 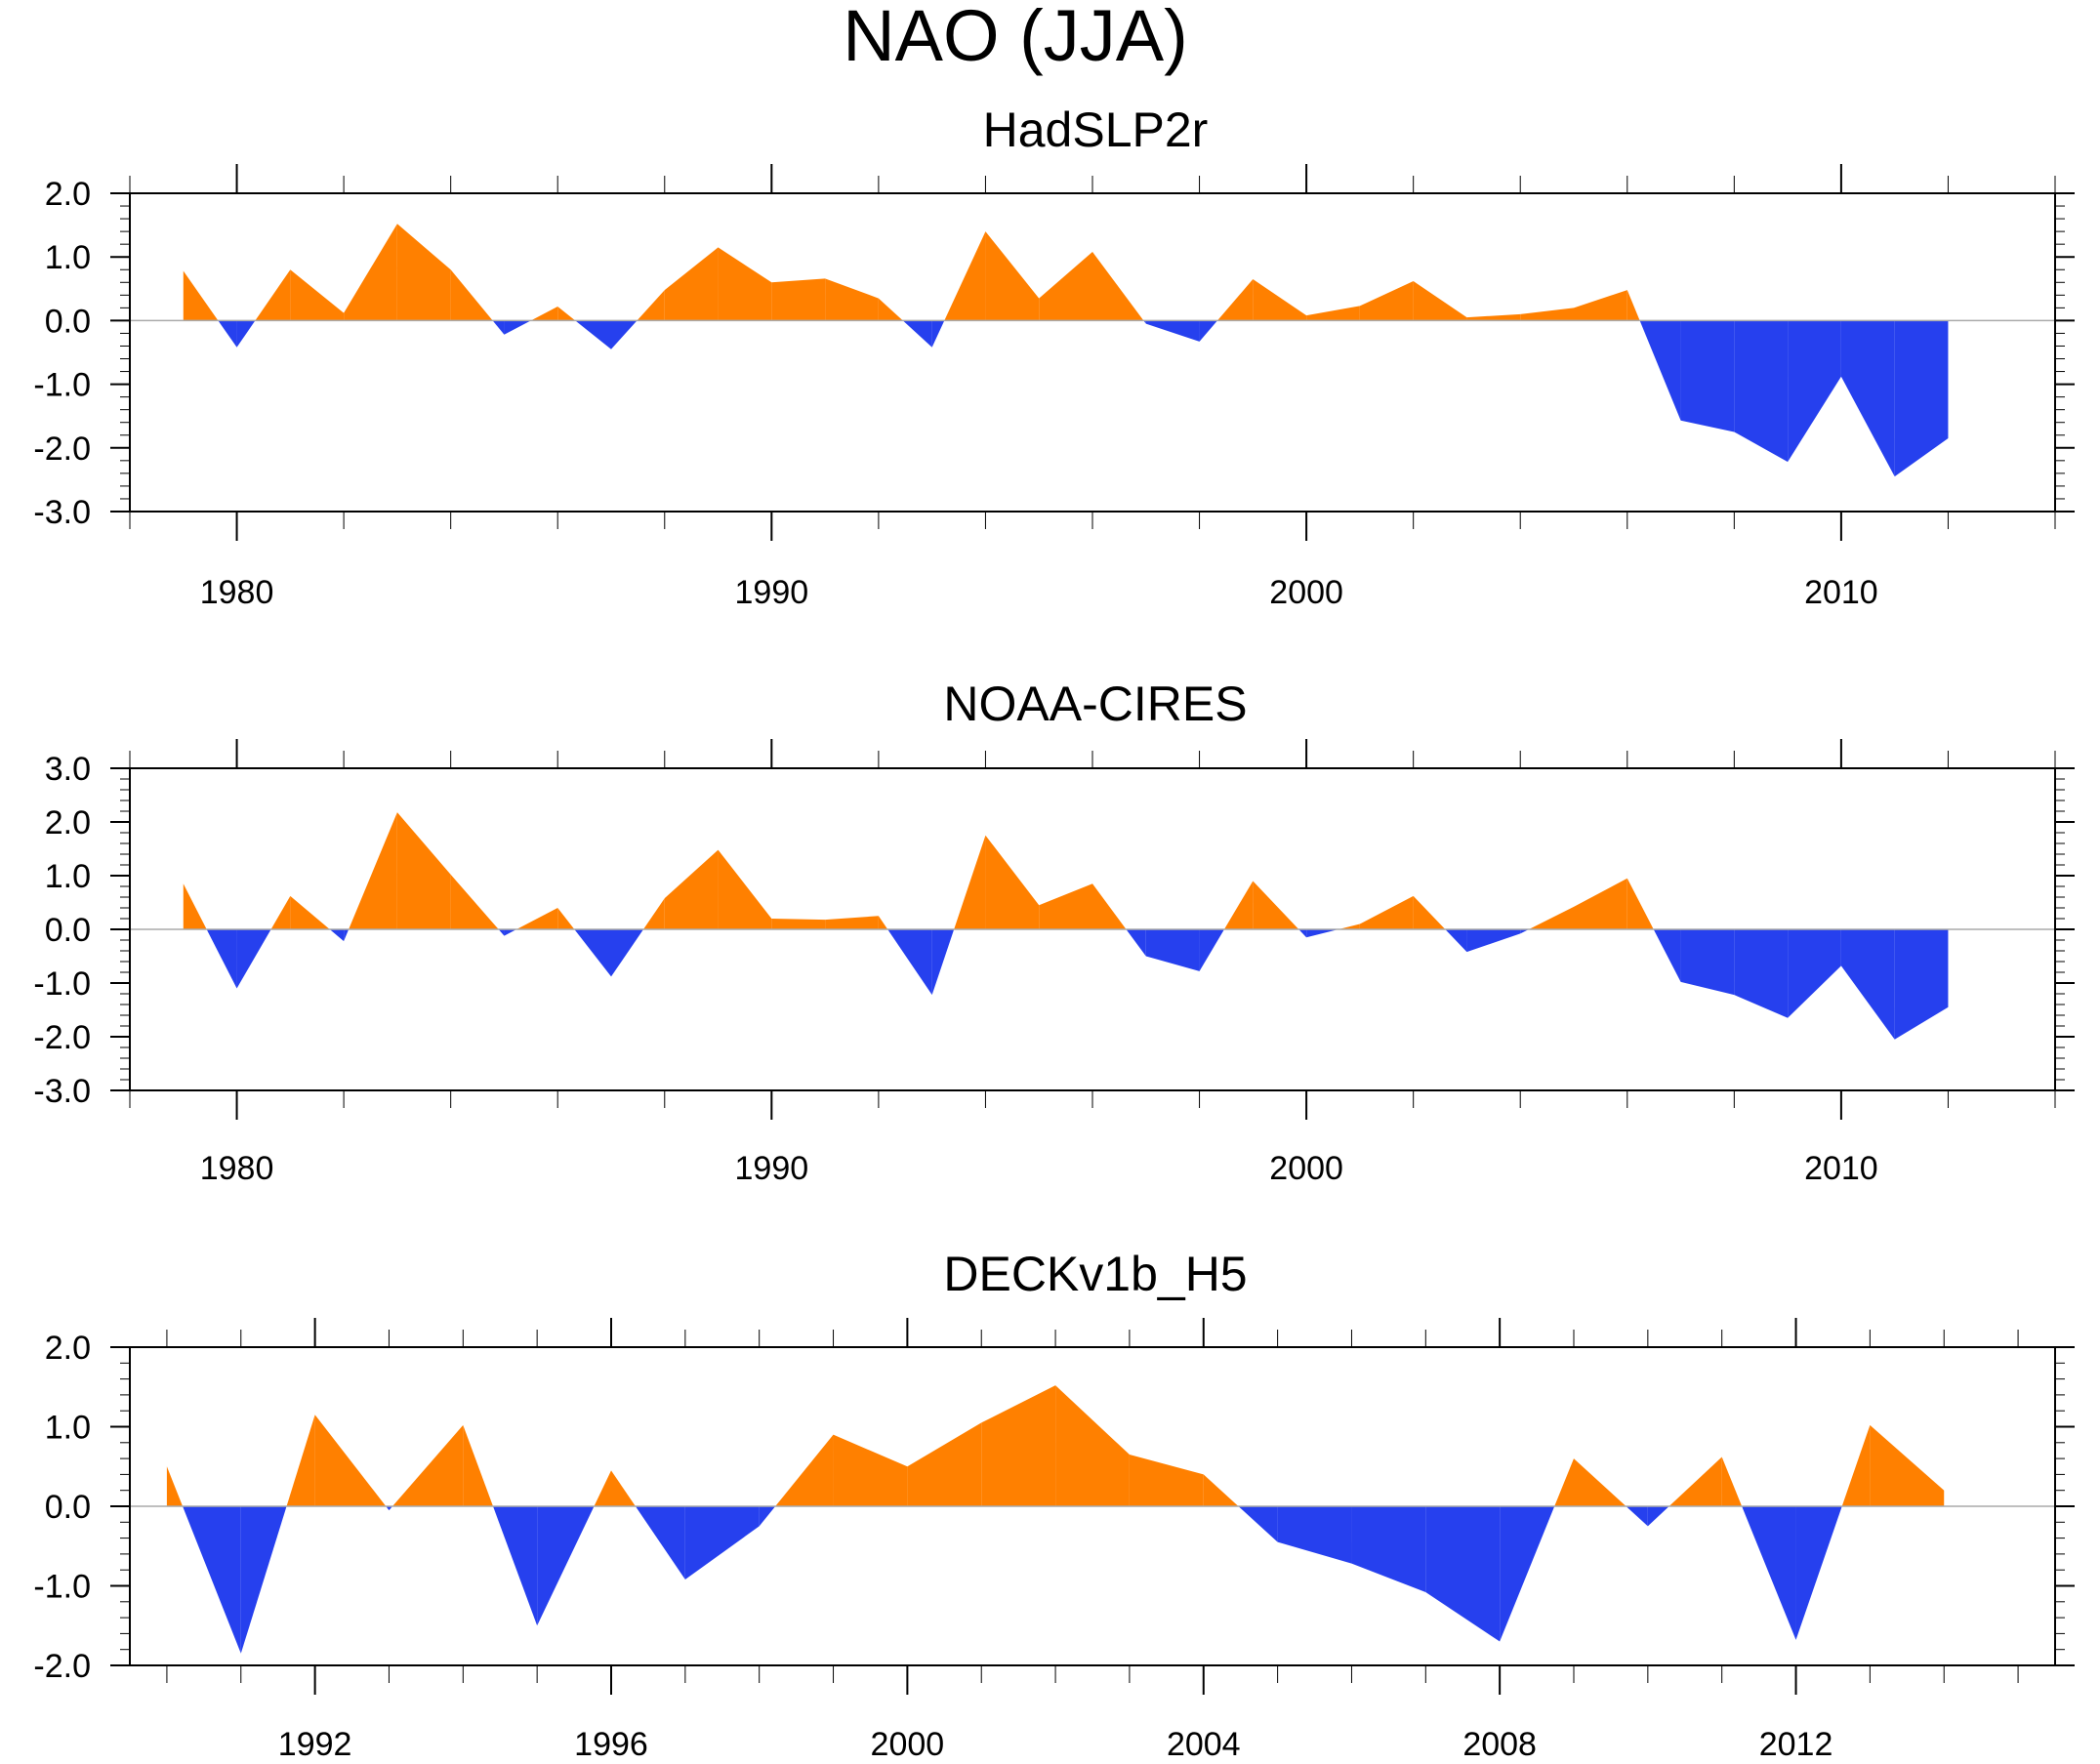 What do you see at coordinates (68, 876) in the screenshot?
I see `noaa-cires-ytick-label: 1.0` at bounding box center [68, 876].